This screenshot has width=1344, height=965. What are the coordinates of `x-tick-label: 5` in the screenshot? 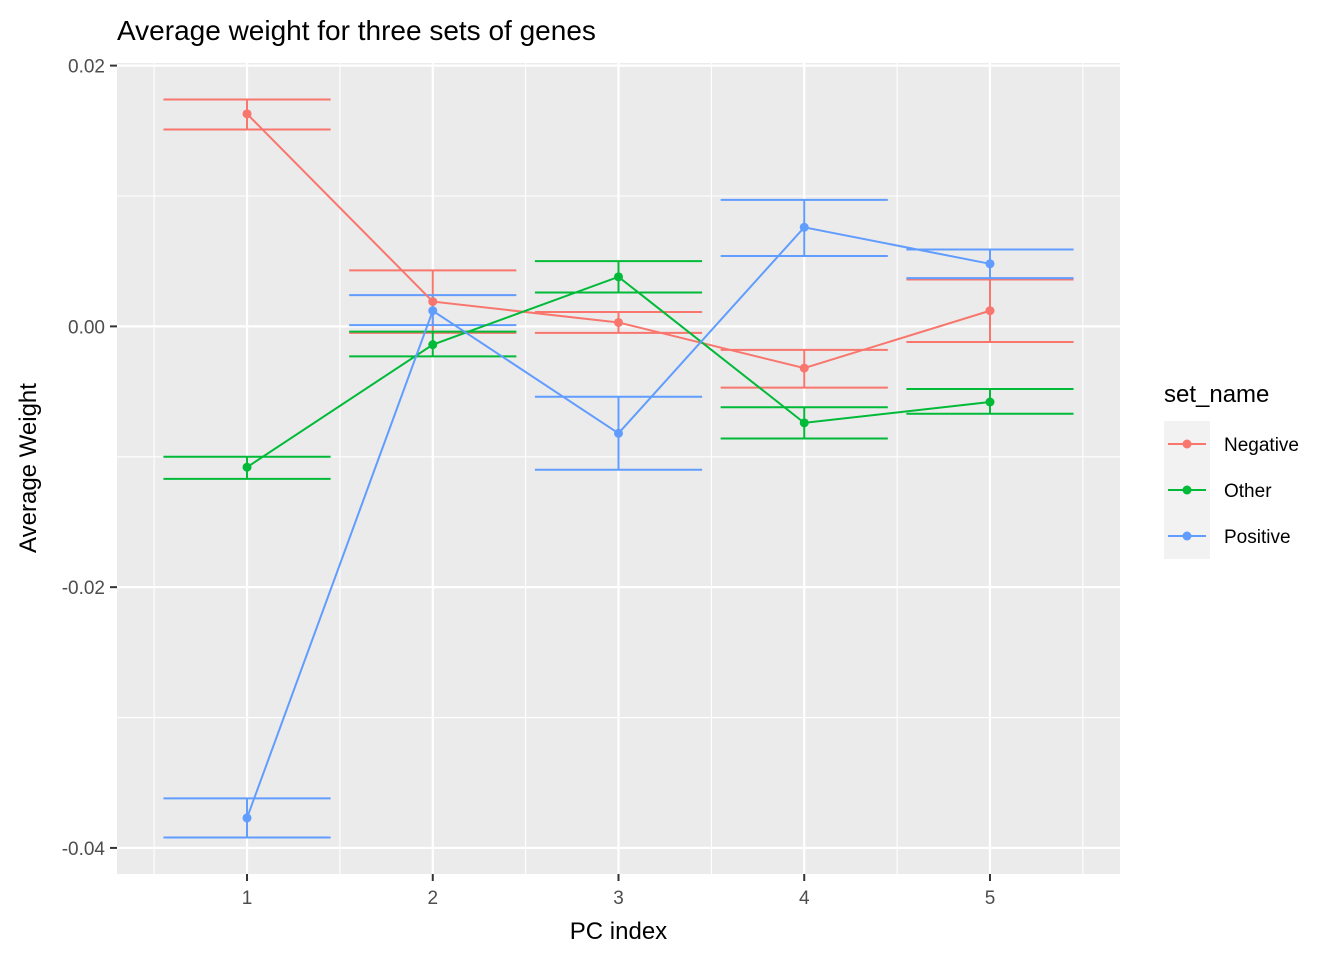 It's located at (990, 898).